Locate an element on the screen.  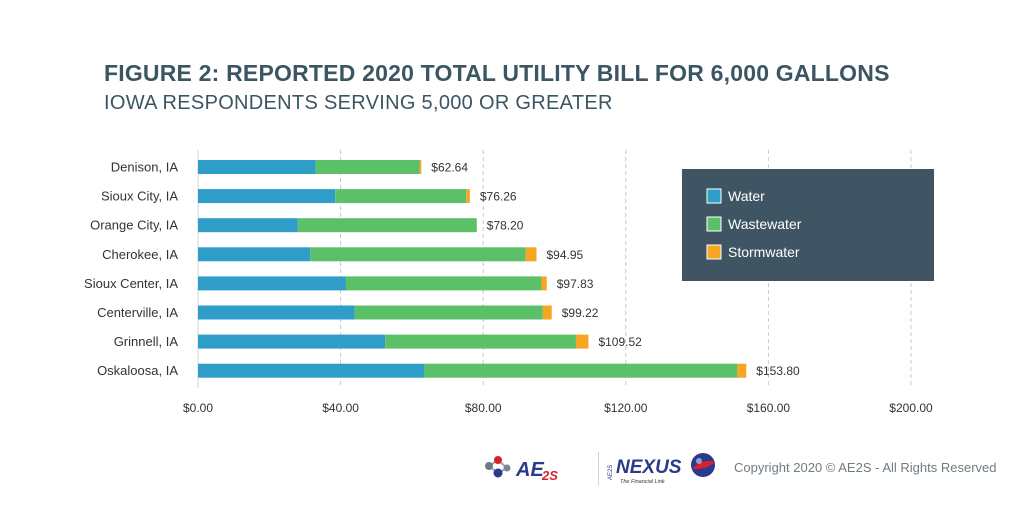
bar-total-label: $76.26 is located at coordinates (498, 197).